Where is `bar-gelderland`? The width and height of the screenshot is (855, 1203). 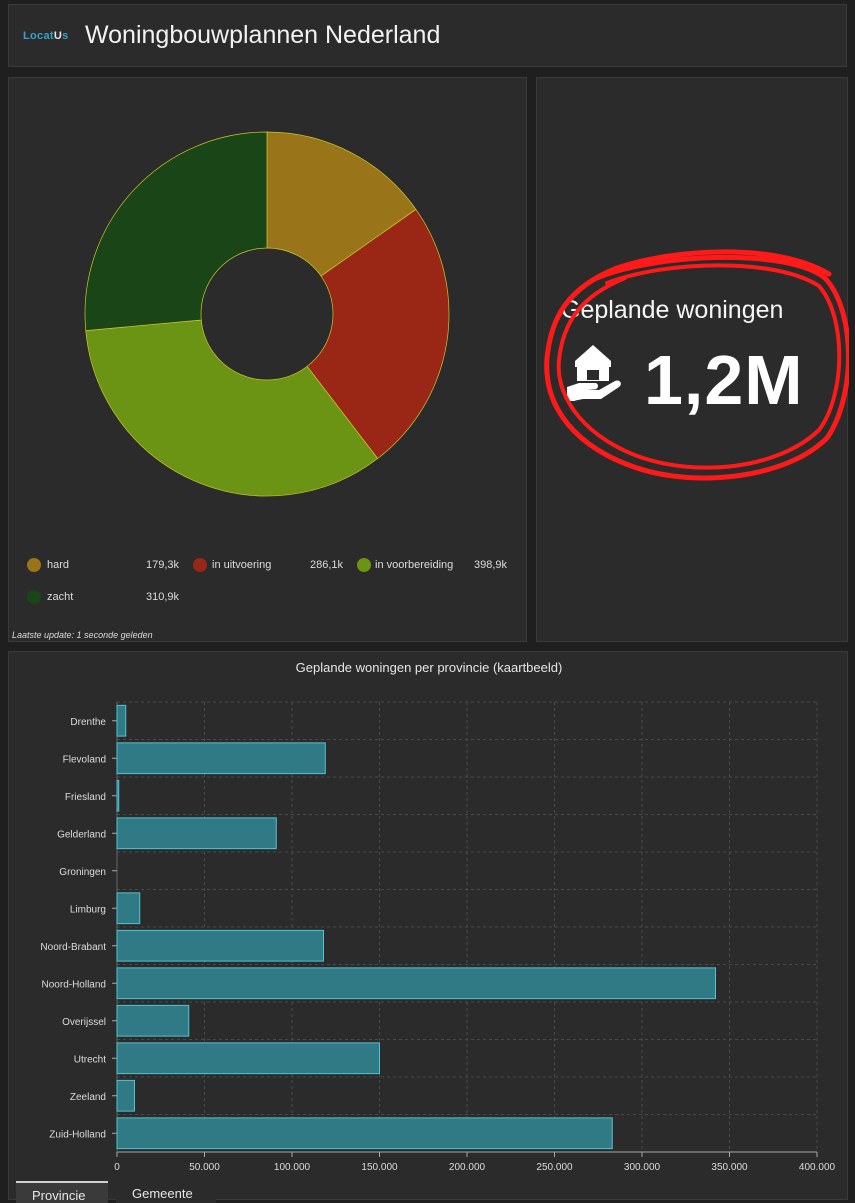
bar-gelderland is located at coordinates (196, 833).